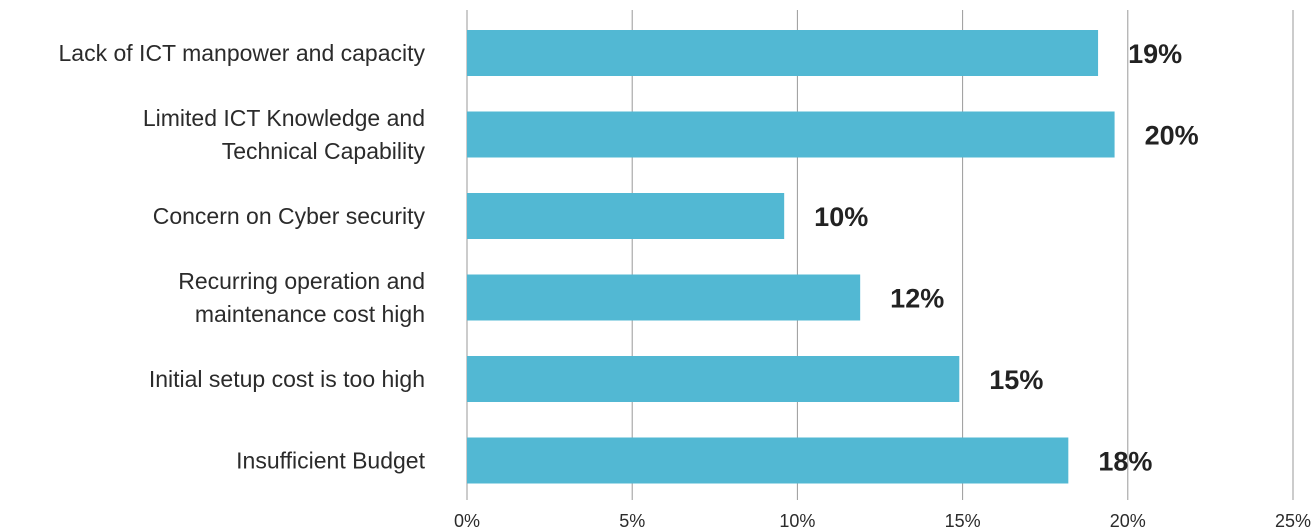  Describe the element at coordinates (917, 299) in the screenshot. I see `data-label: 12%` at that location.